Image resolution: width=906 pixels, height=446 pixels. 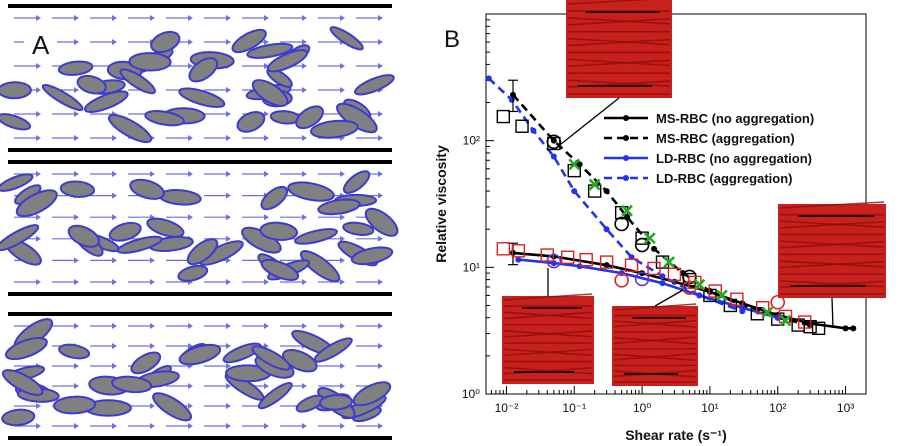 I want to click on y-tick-label: 10⁰, so click(x=471, y=394).